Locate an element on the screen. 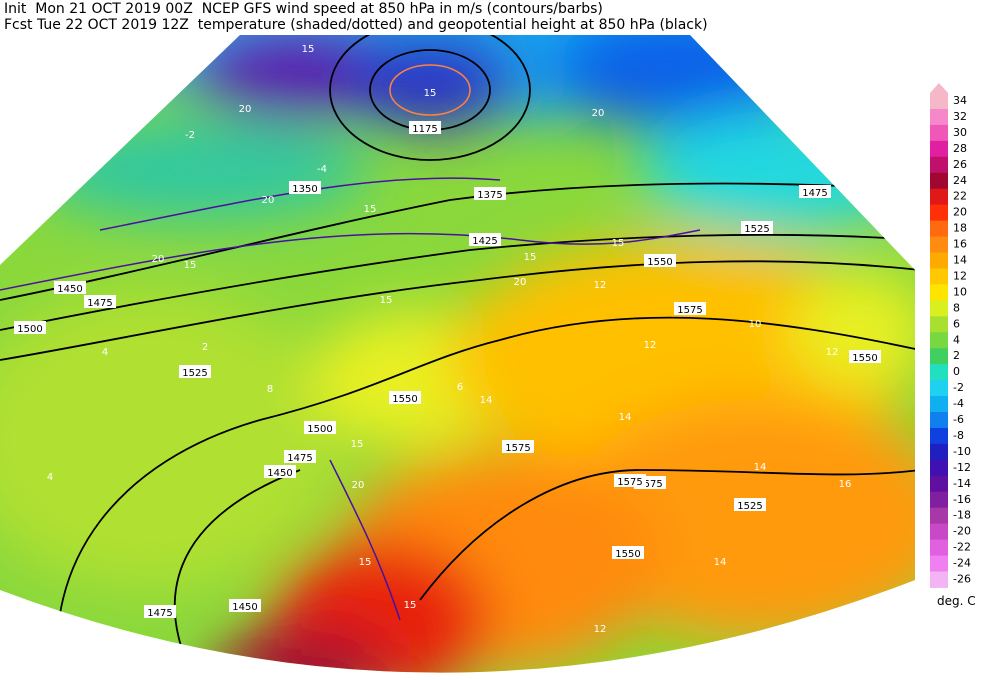  colorbar-label: 18 is located at coordinates (960, 228).